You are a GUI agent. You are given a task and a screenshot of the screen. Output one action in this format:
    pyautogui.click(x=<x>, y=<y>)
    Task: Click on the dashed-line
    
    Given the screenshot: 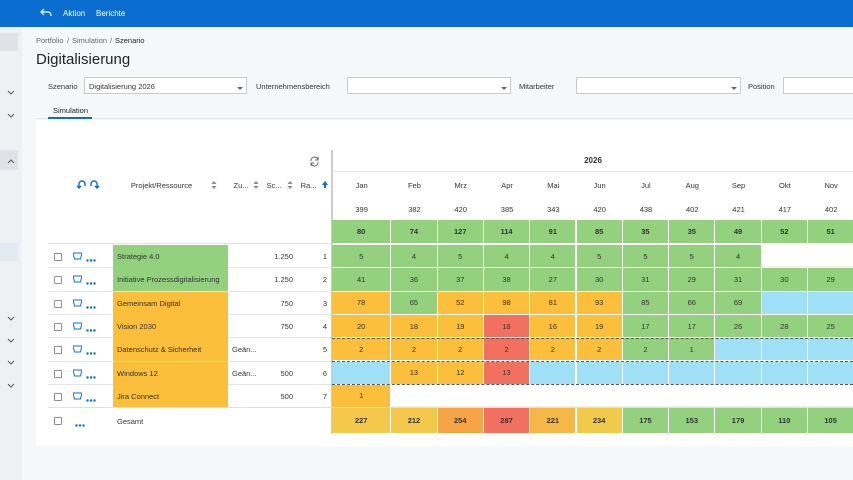 What is the action you would take?
    pyautogui.click(x=592, y=361)
    